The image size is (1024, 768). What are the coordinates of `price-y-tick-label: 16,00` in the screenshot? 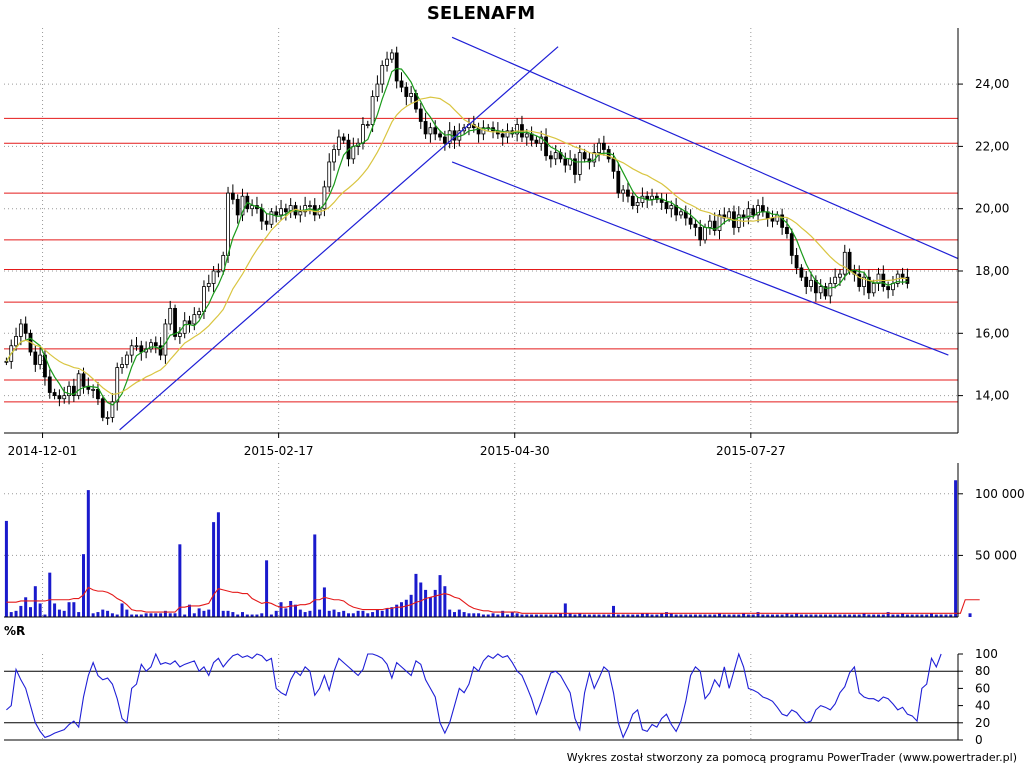 It's located at (992, 333).